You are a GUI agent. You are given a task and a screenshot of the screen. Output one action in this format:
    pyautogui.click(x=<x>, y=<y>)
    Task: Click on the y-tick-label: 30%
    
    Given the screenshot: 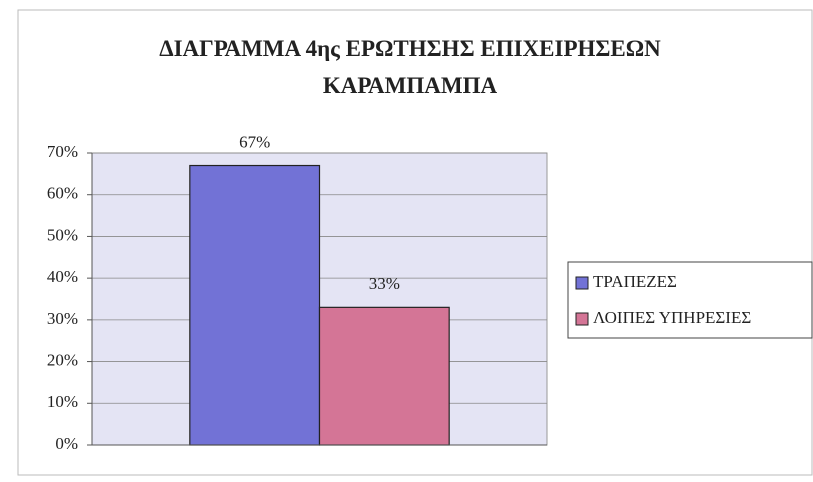 What is the action you would take?
    pyautogui.click(x=62, y=318)
    